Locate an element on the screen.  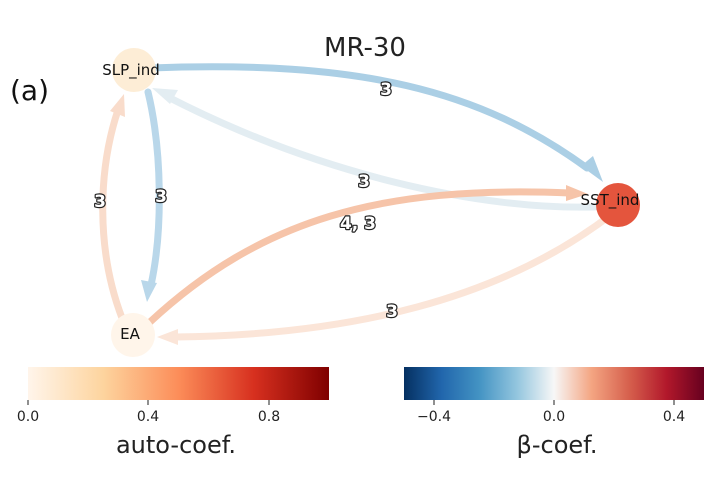
edge-slp-to-ea is located at coordinates (152, 195).